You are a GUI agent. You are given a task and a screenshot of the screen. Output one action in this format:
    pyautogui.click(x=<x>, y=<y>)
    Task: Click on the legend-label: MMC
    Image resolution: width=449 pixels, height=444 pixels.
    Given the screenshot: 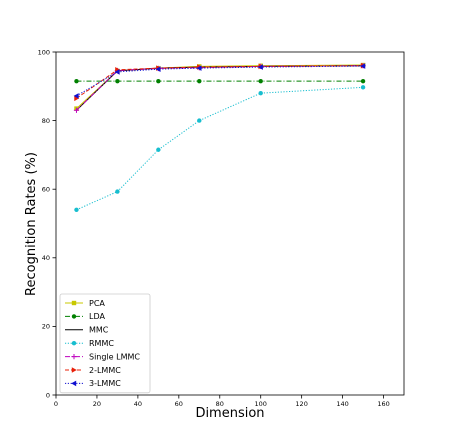 What is the action you would take?
    pyautogui.click(x=99, y=330)
    